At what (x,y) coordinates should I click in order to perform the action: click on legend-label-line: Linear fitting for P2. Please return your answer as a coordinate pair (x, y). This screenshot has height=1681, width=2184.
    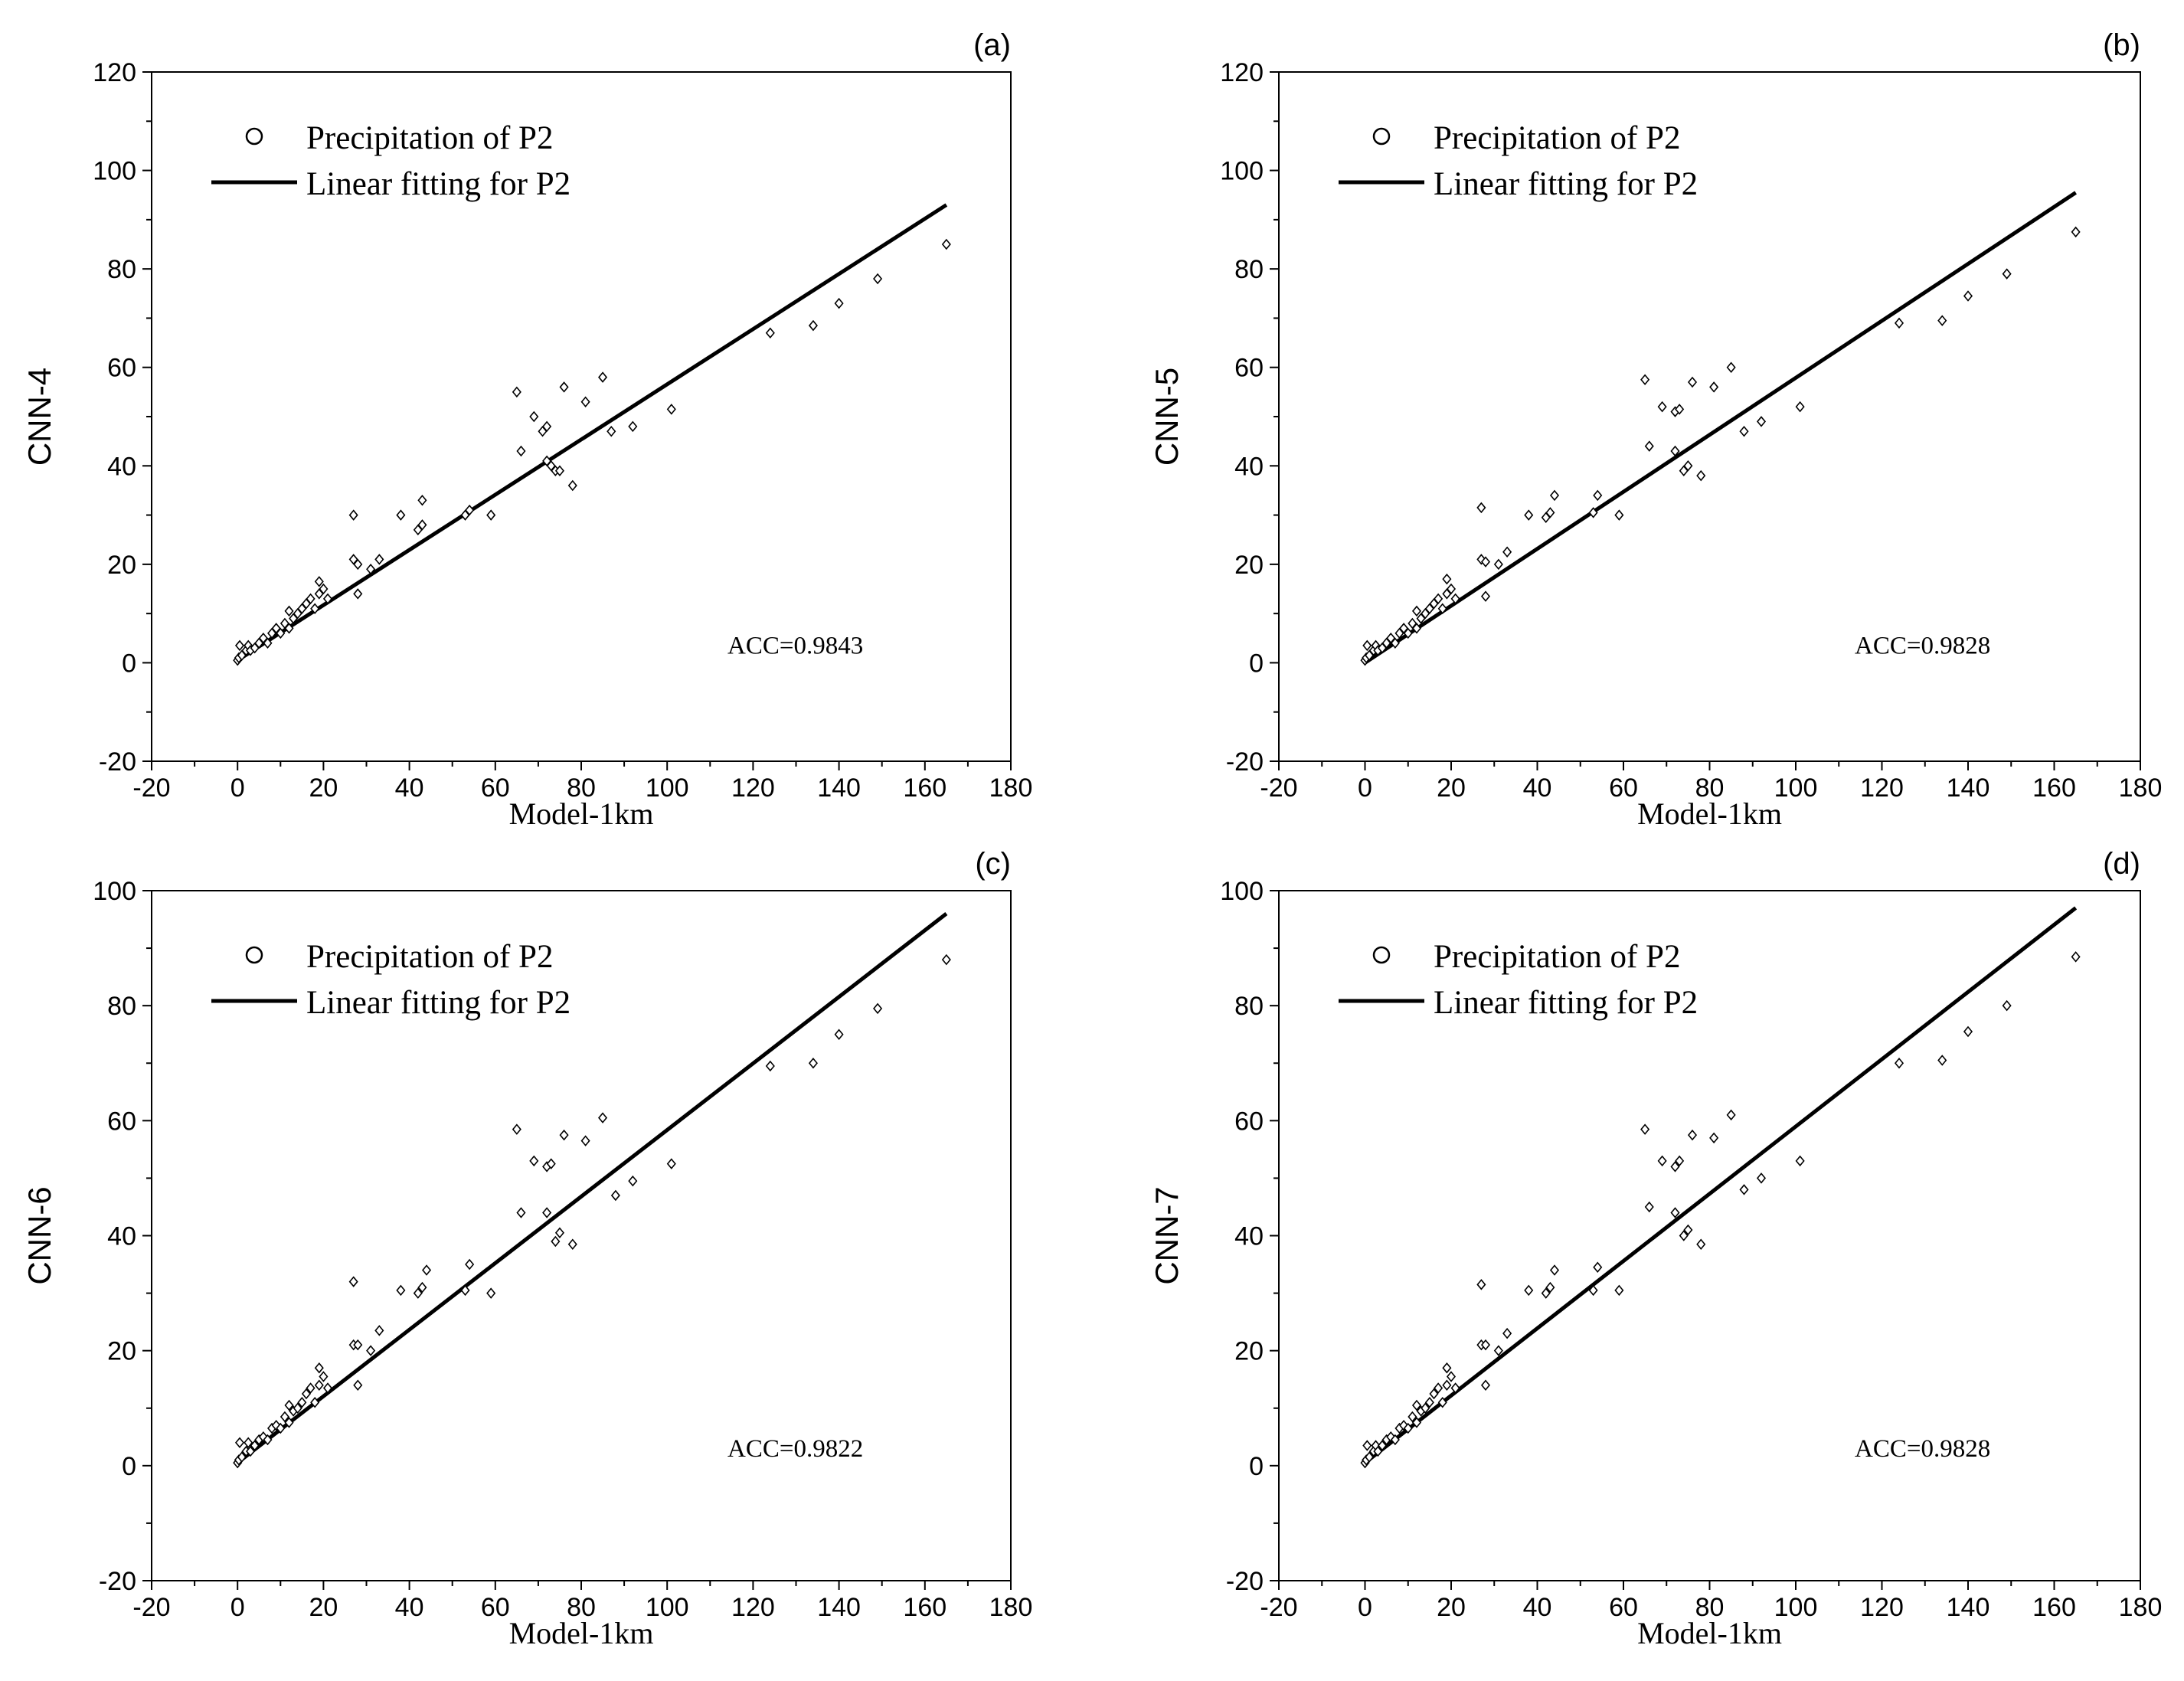
    Looking at the image, I should click on (438, 1003).